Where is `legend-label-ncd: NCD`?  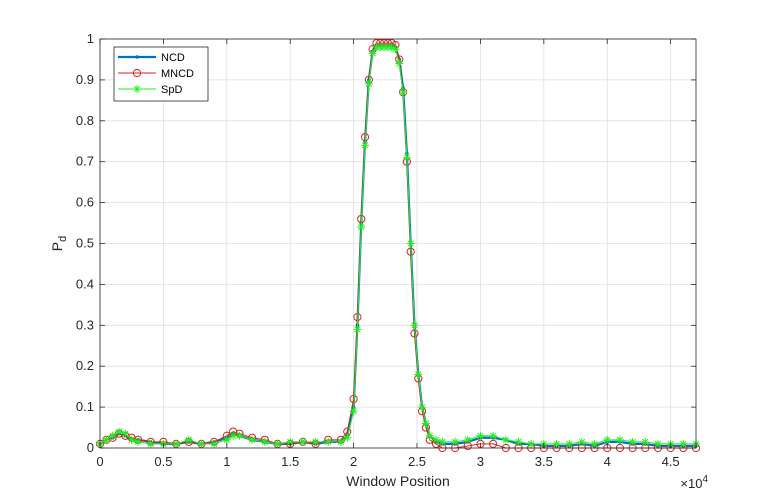 legend-label-ncd: NCD is located at coordinates (173, 58).